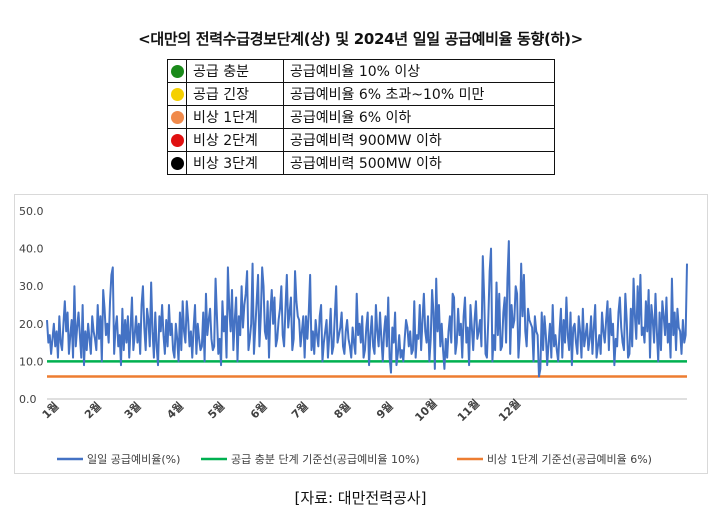  What do you see at coordinates (419, 94) in the screenshot?
I see `alert-level-condition: 공급예비율 6% 초과~10% 미만` at bounding box center [419, 94].